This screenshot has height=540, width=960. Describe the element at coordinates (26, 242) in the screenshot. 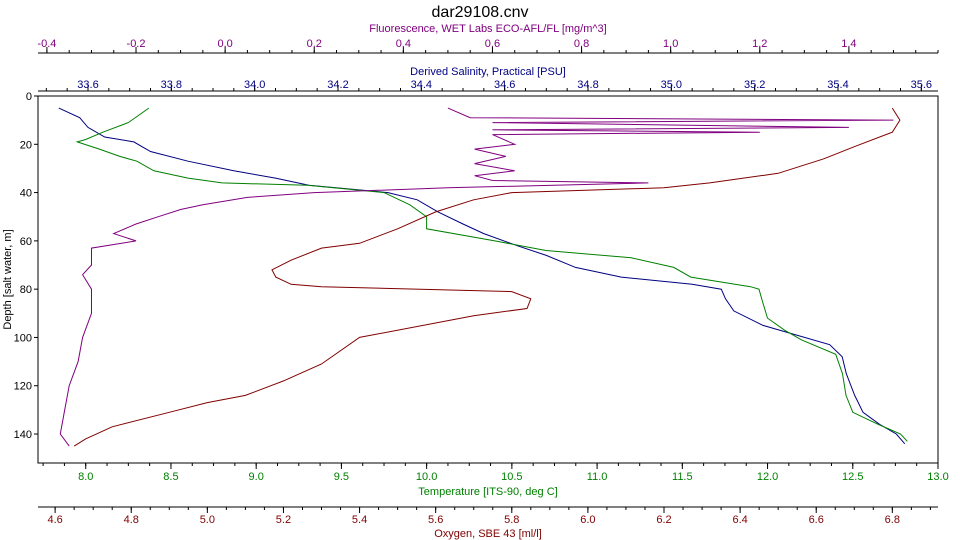

I see `y-tick-label: 60` at that location.